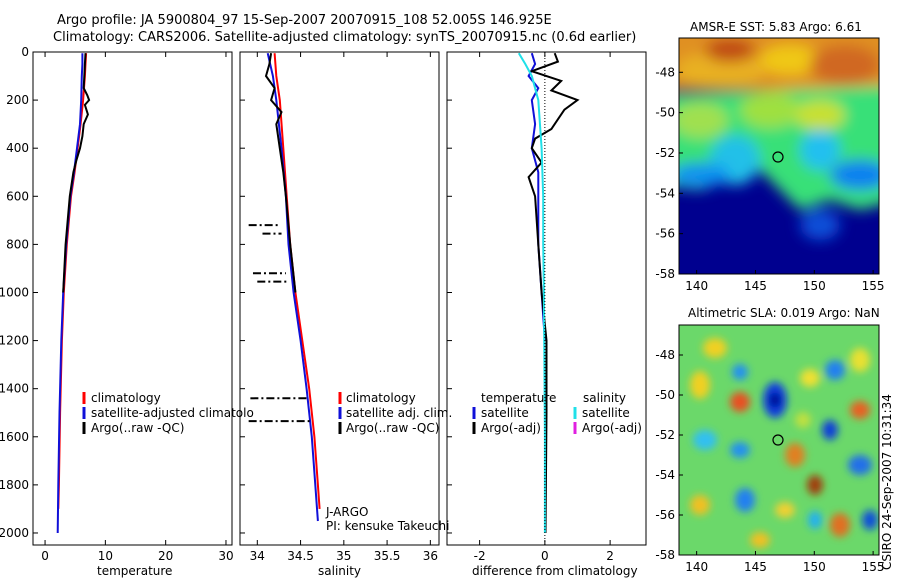 The width and height of the screenshot is (900, 580). I want to click on sla-argo-location-marker, so click(778, 440).